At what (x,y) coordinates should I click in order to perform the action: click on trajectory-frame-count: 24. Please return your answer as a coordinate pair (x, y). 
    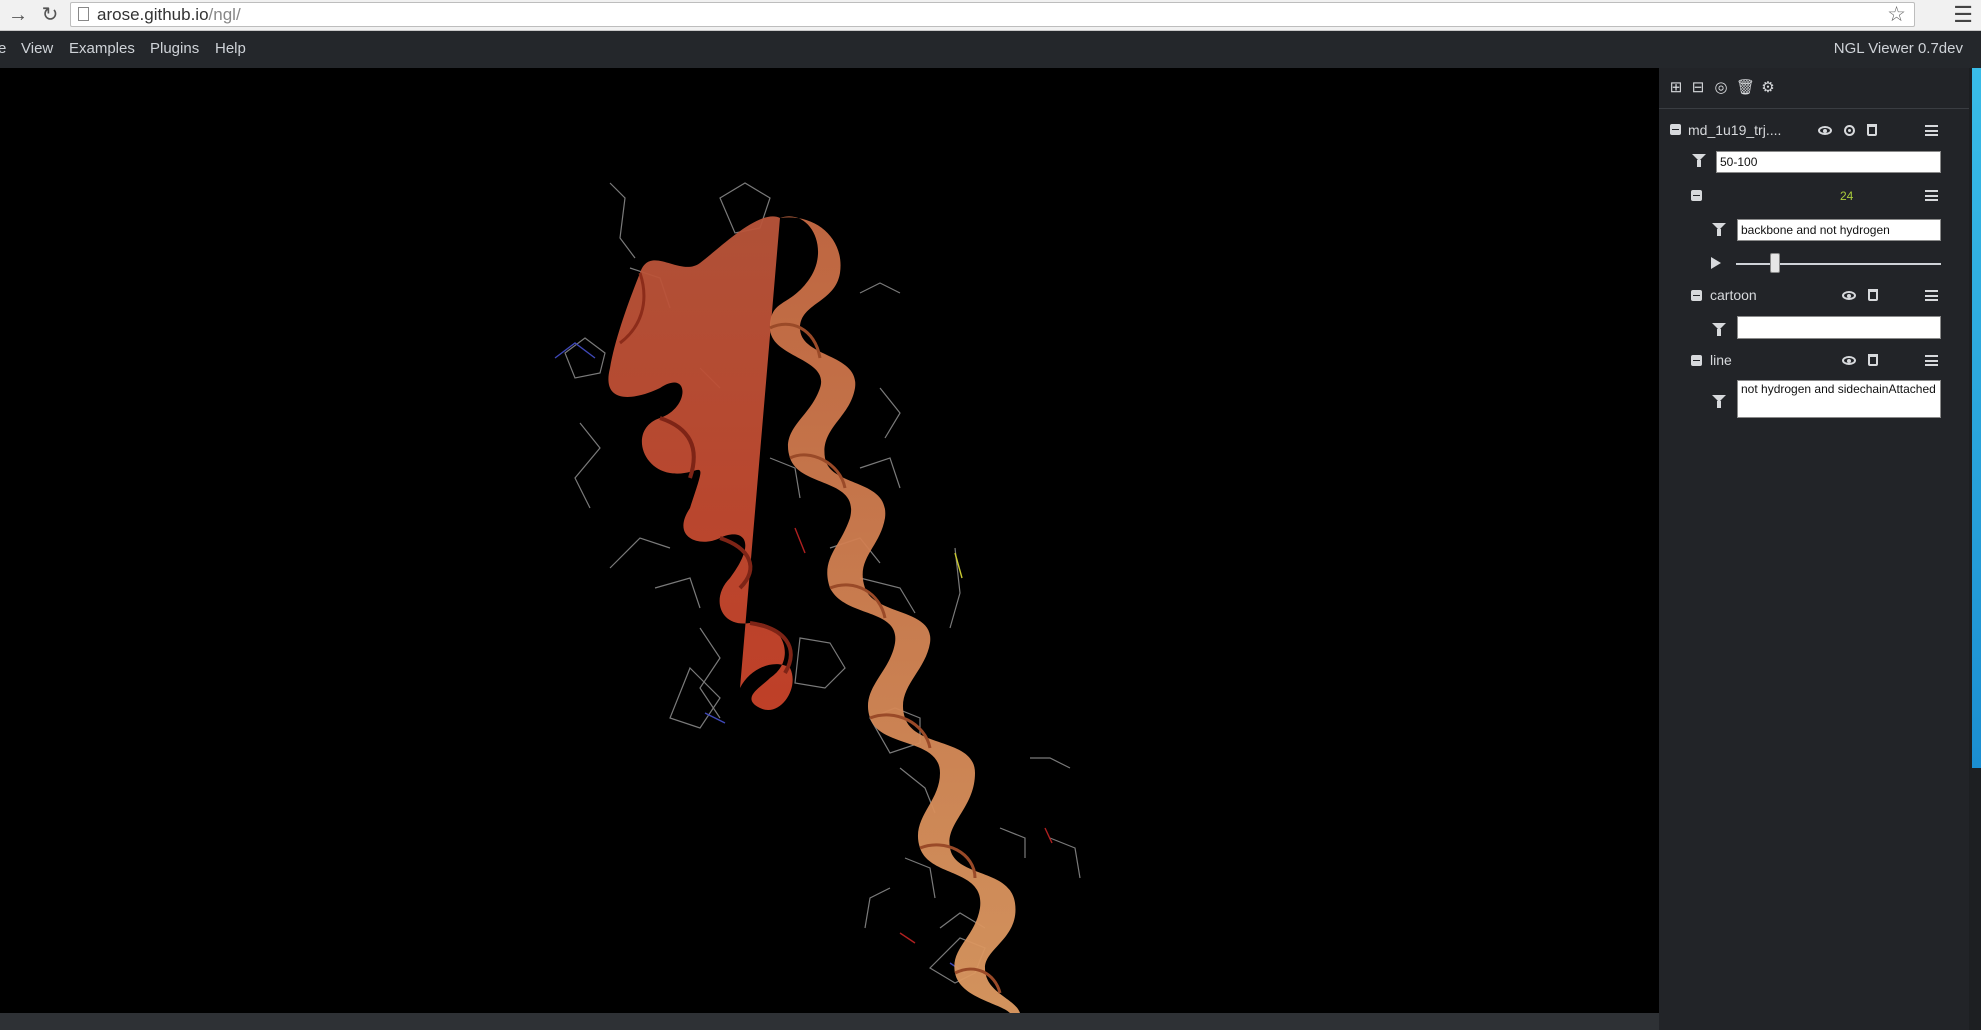
    Looking at the image, I should click on (1847, 196).